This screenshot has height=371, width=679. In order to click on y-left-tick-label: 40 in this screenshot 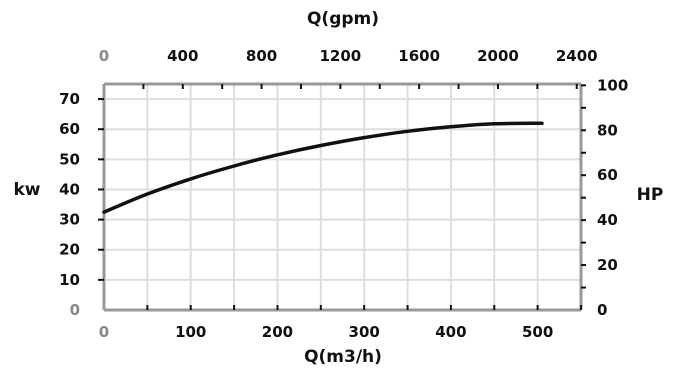, I will do `click(69, 189)`.